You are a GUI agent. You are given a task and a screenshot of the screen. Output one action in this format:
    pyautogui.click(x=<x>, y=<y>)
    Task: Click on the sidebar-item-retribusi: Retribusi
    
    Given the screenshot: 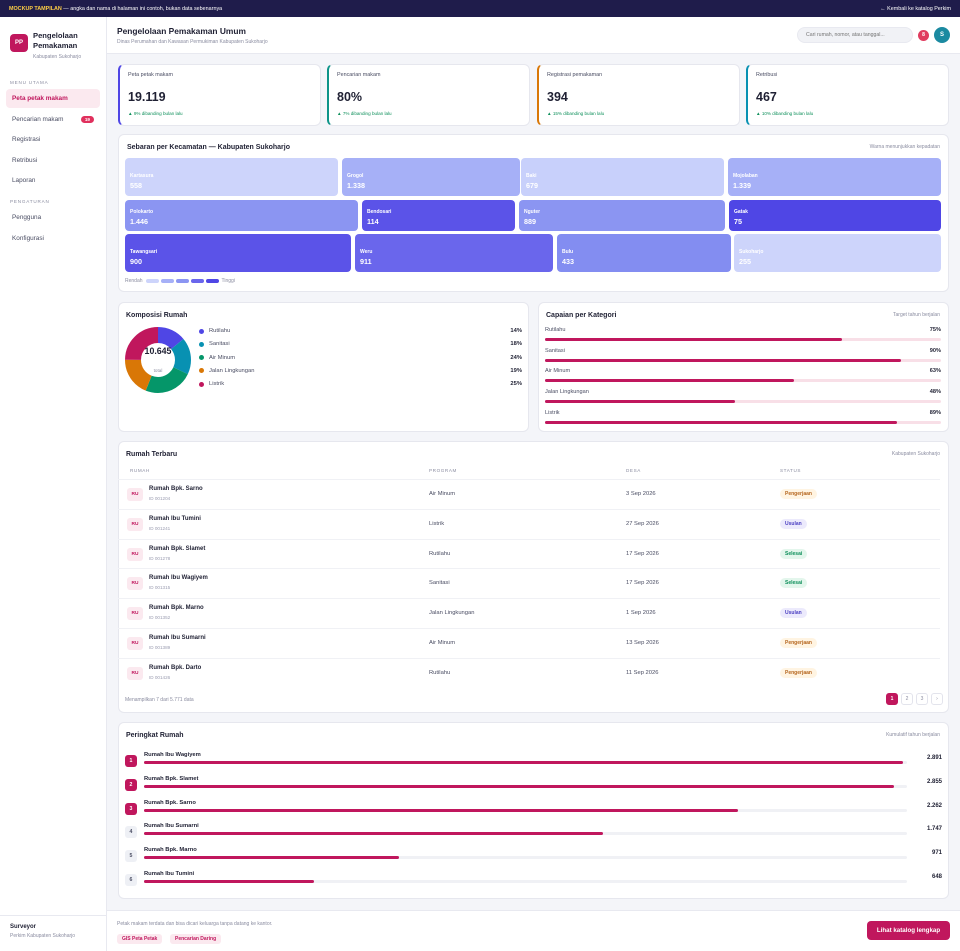 What is the action you would take?
    pyautogui.click(x=53, y=160)
    